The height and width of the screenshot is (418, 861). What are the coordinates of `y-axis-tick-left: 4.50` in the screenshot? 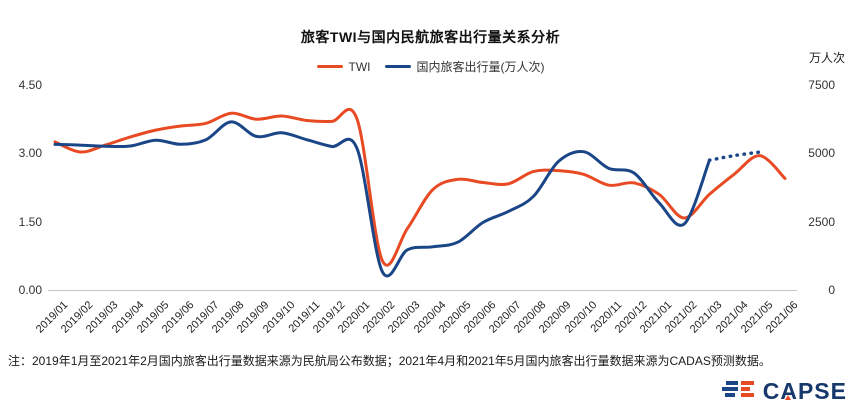 It's located at (30, 85).